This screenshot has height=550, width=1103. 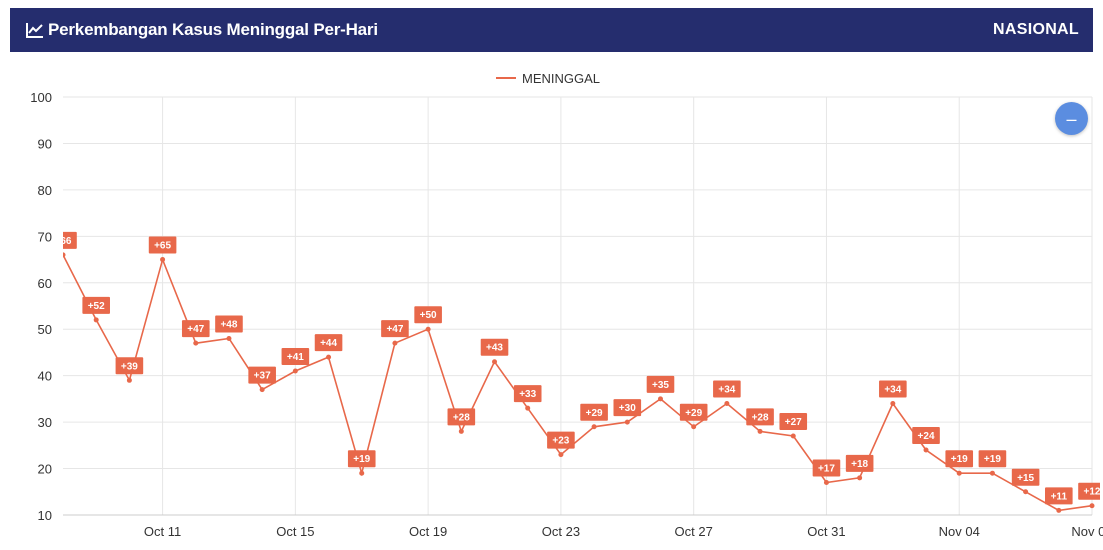 What do you see at coordinates (63, 241) in the screenshot?
I see `data-label: +66` at bounding box center [63, 241].